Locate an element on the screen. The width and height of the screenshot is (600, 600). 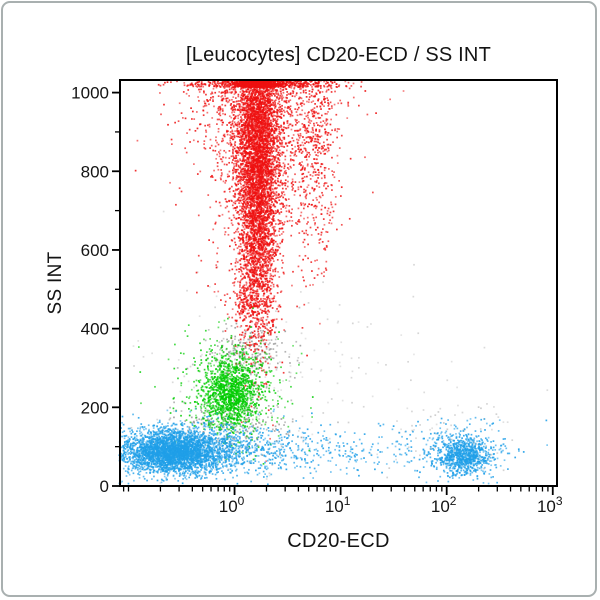
chart-title: [Leucocytes] CD20-ECD / SS INT is located at coordinates (338, 55).